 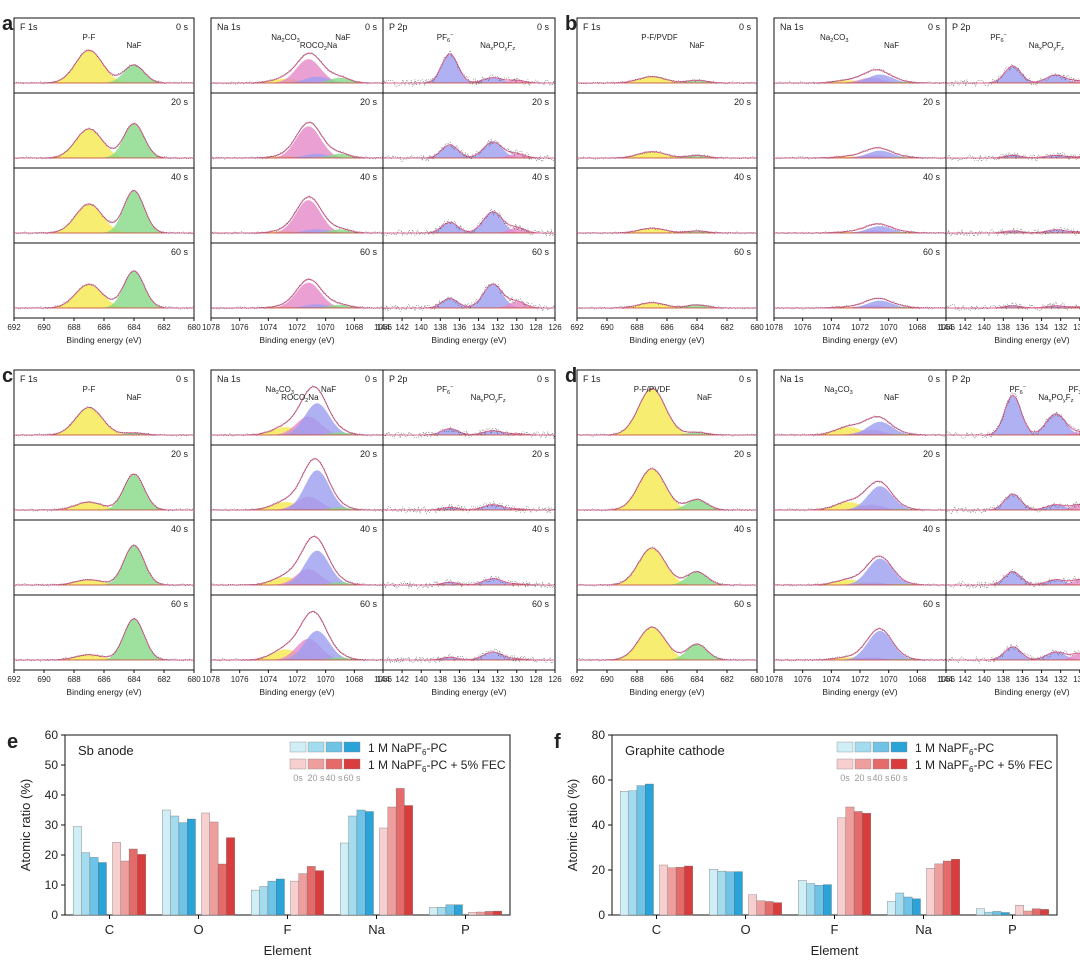 What do you see at coordinates (437, 766) in the screenshot?
I see `legend-label: 1 M NaPF6-PC + 5% FEC` at bounding box center [437, 766].